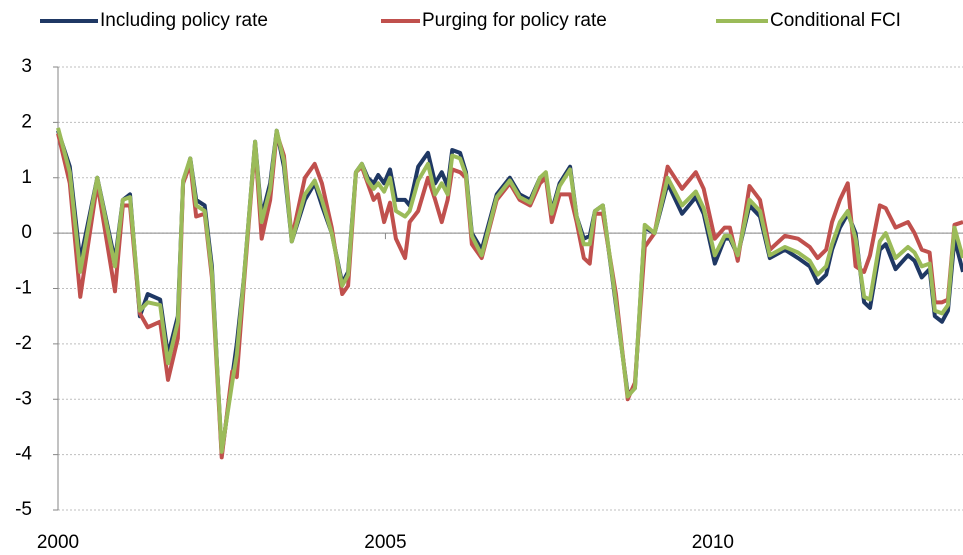 The width and height of the screenshot is (963, 555). Describe the element at coordinates (26, 177) in the screenshot. I see `y-tick-label: 1` at that location.